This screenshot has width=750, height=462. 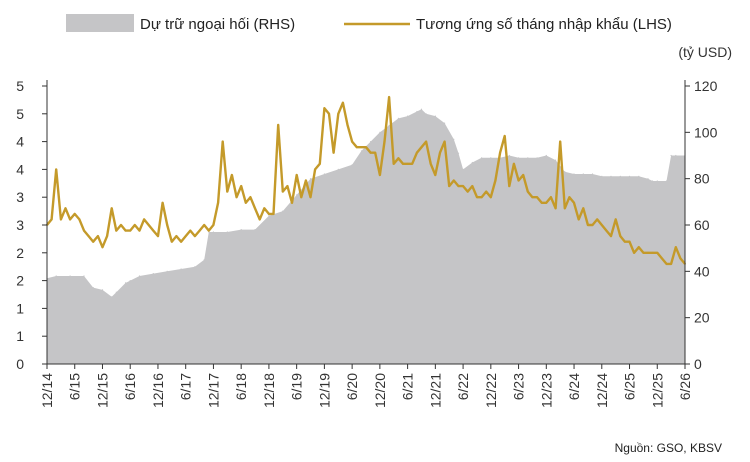 I want to click on x-tick-label: 12/21, so click(x=435, y=390).